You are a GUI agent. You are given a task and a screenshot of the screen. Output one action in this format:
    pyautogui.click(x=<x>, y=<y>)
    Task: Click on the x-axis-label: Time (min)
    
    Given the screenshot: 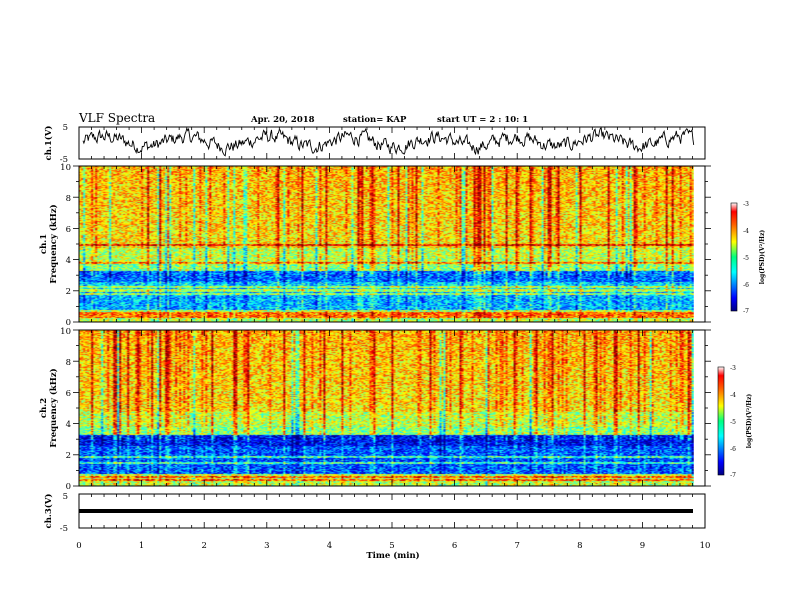 What is the action you would take?
    pyautogui.click(x=392, y=555)
    